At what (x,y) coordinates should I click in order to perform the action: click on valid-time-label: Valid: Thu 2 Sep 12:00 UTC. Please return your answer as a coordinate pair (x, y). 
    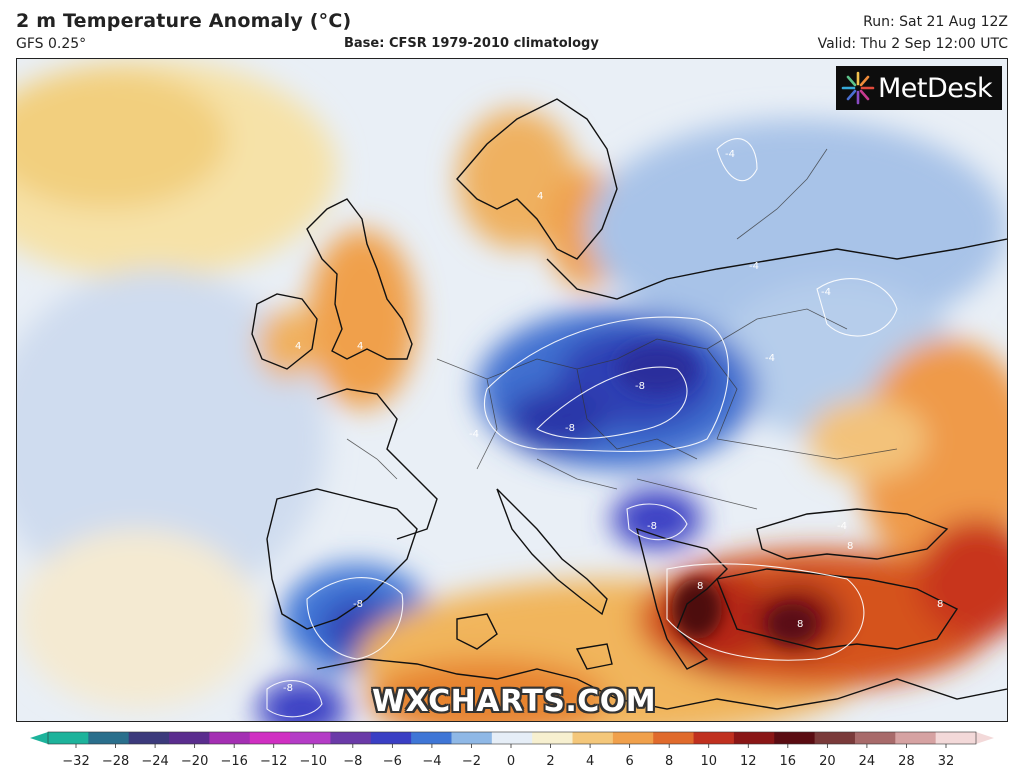
    Looking at the image, I should click on (912, 44).